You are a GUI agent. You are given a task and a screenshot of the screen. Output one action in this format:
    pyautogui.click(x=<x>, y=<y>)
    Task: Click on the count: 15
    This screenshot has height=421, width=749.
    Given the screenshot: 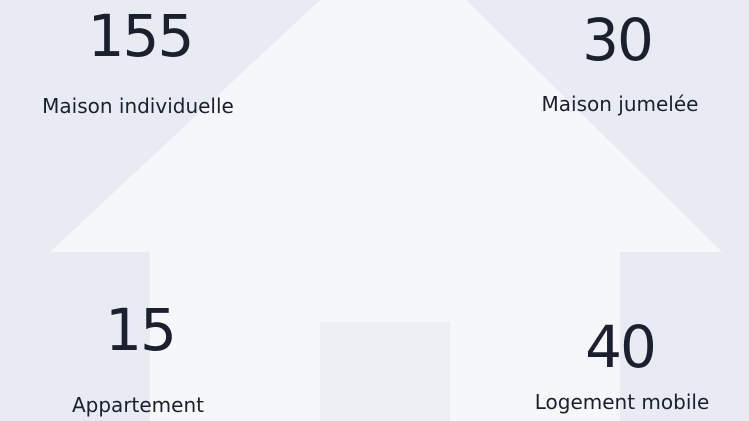 What is the action you would take?
    pyautogui.click(x=140, y=330)
    